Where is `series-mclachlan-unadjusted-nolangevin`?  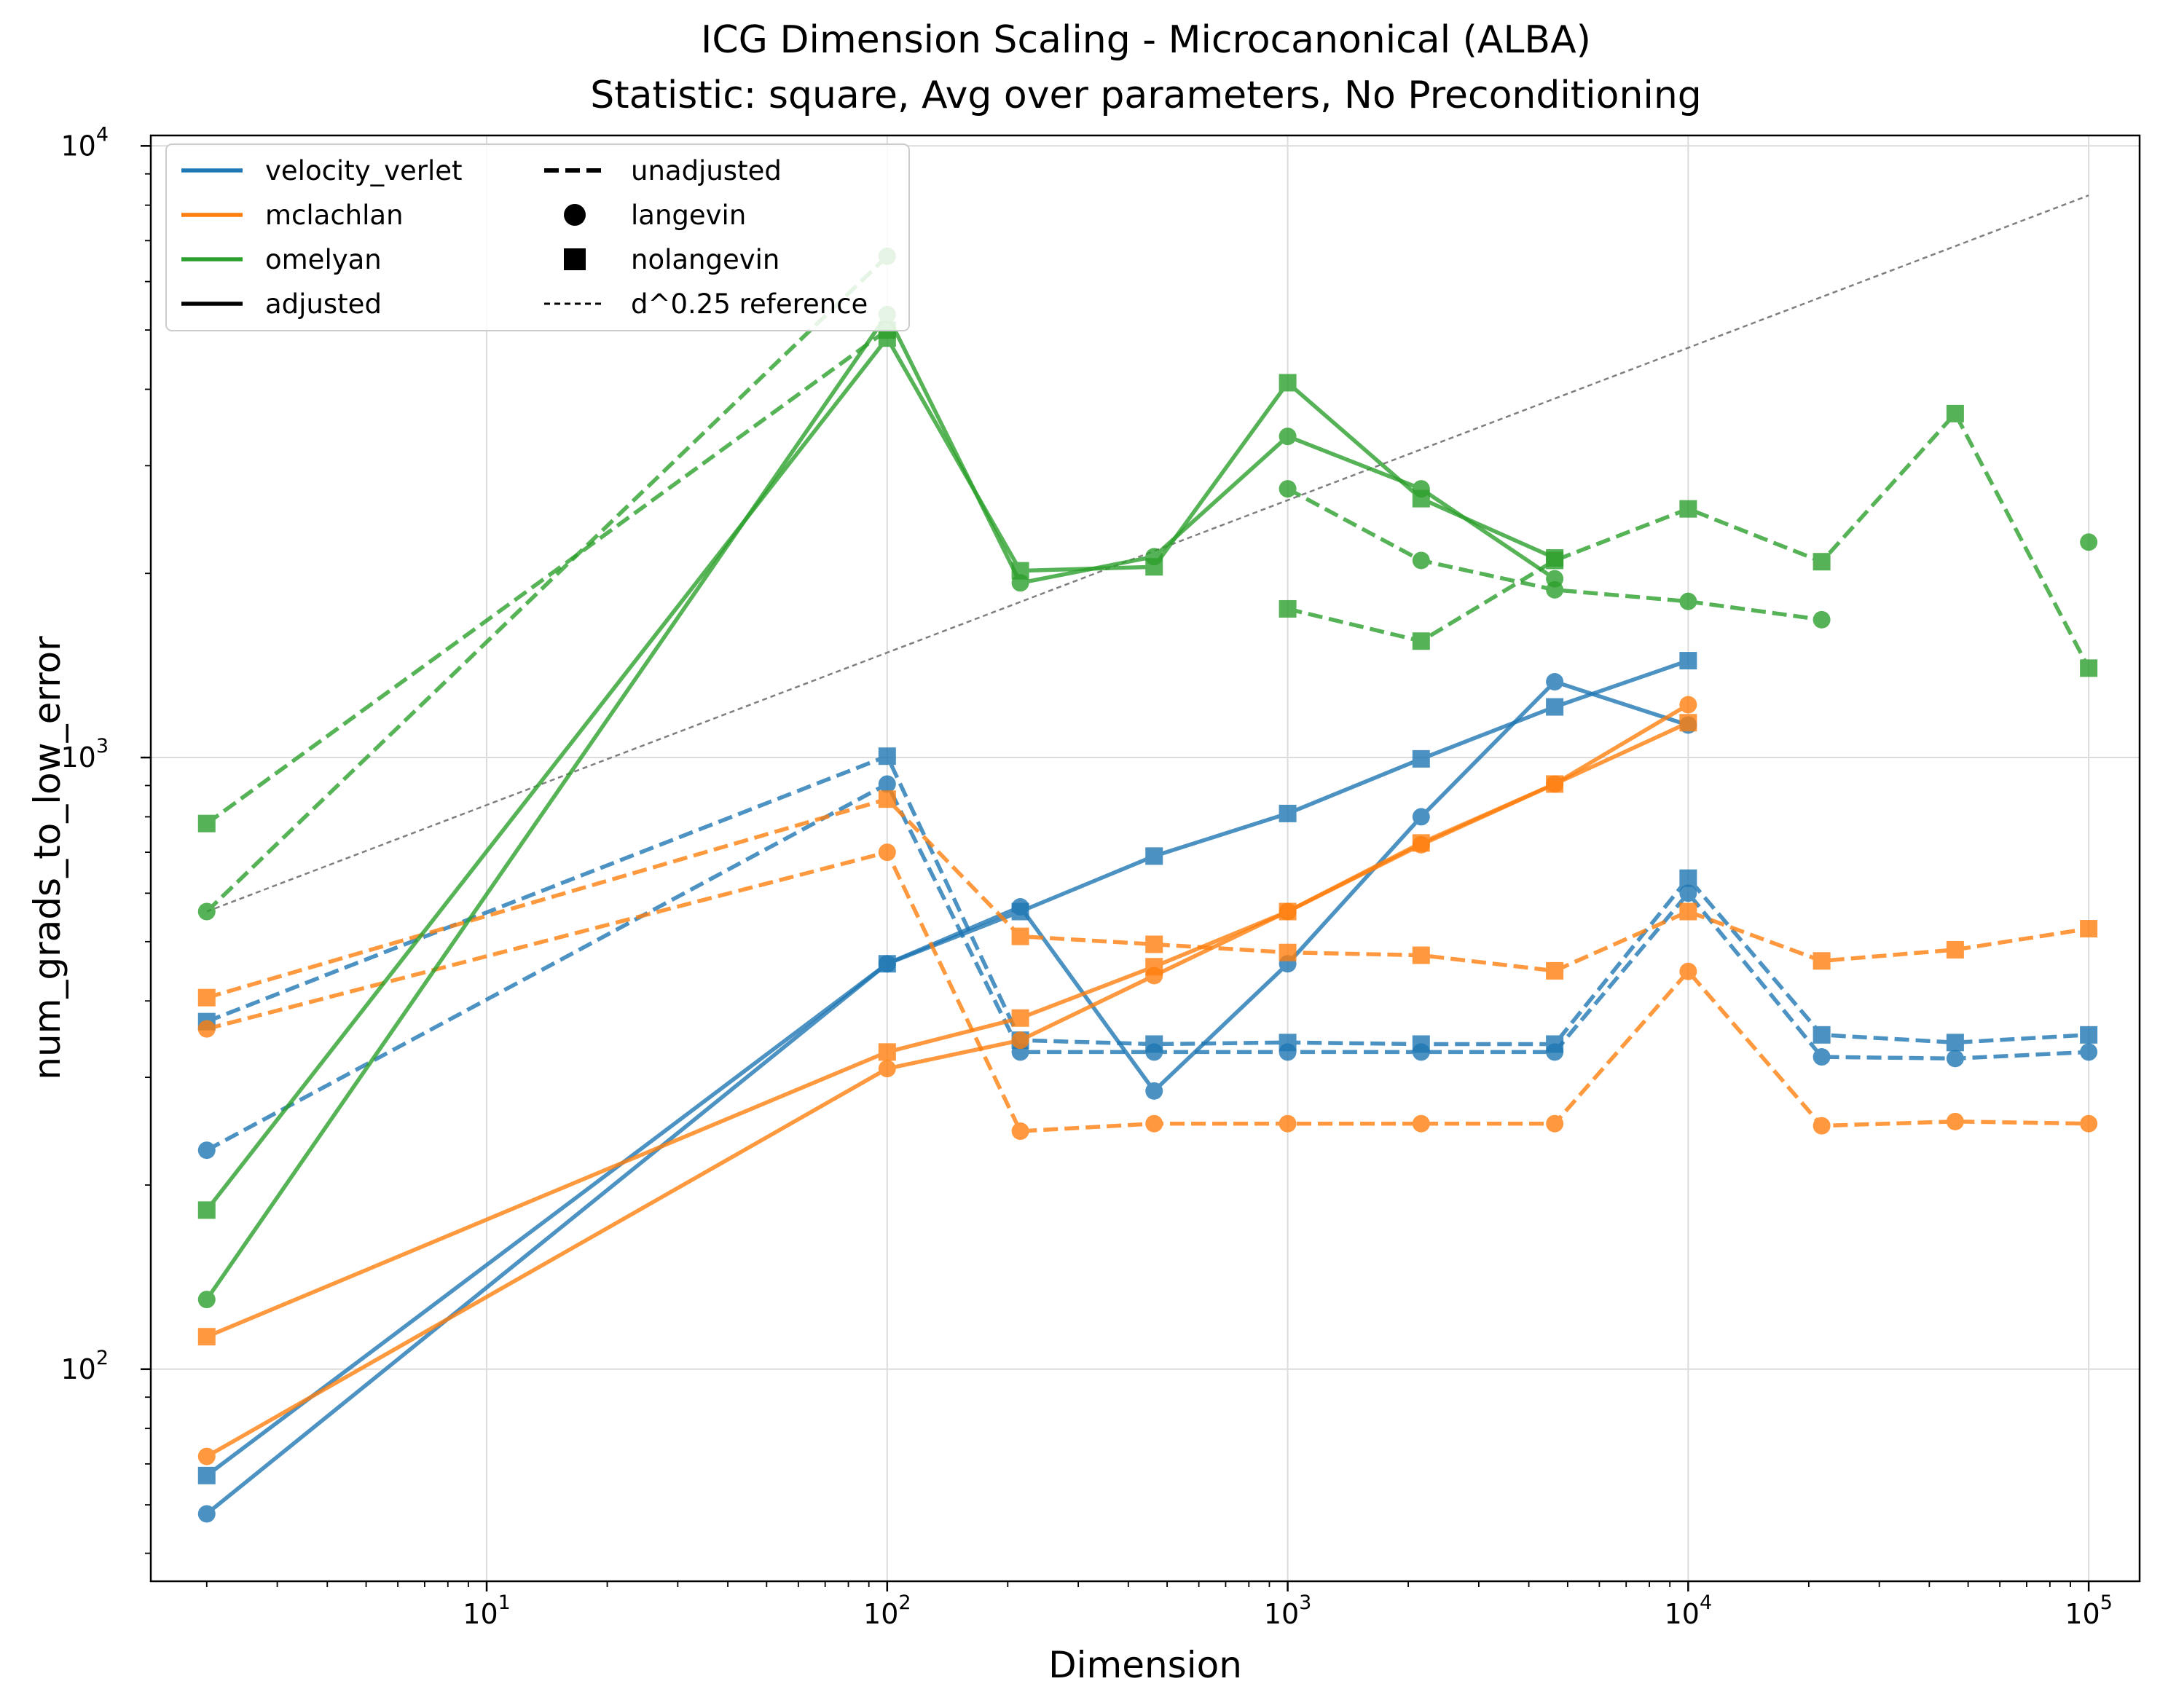 series-mclachlan-unadjusted-nolangevin is located at coordinates (1147, 898).